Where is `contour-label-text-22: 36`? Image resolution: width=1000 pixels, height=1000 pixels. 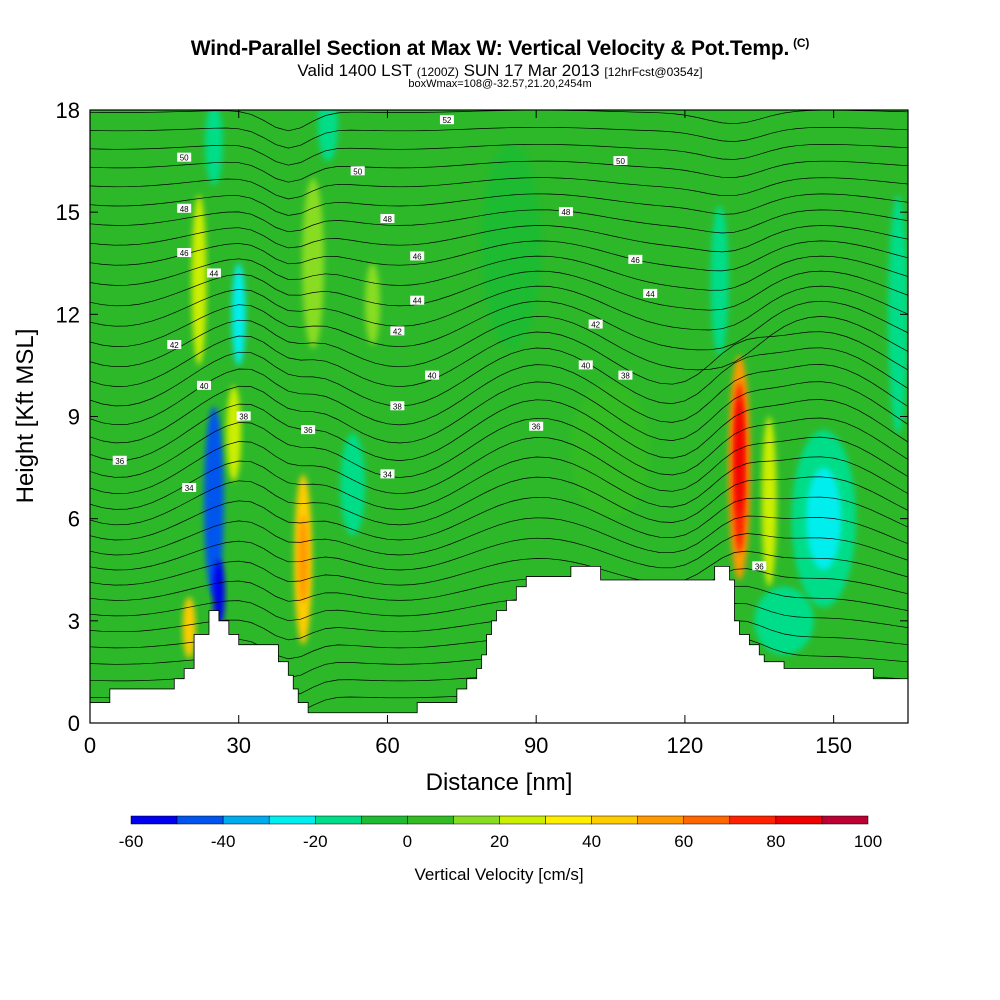
contour-label-text-22: 36 is located at coordinates (119, 461).